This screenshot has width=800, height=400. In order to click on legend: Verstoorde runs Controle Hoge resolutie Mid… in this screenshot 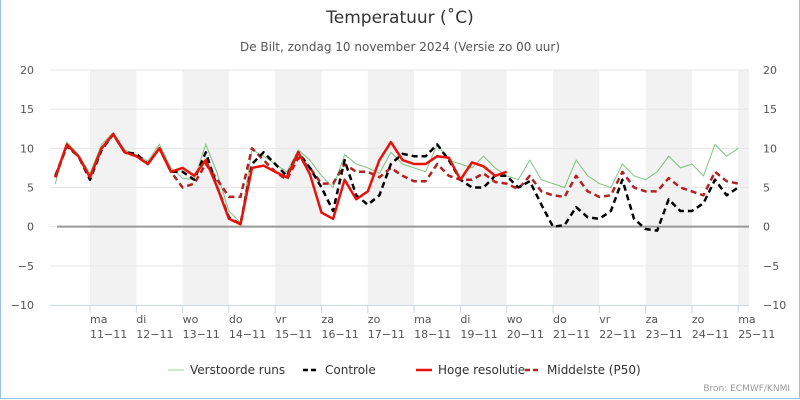, I will do `click(404, 370)`.